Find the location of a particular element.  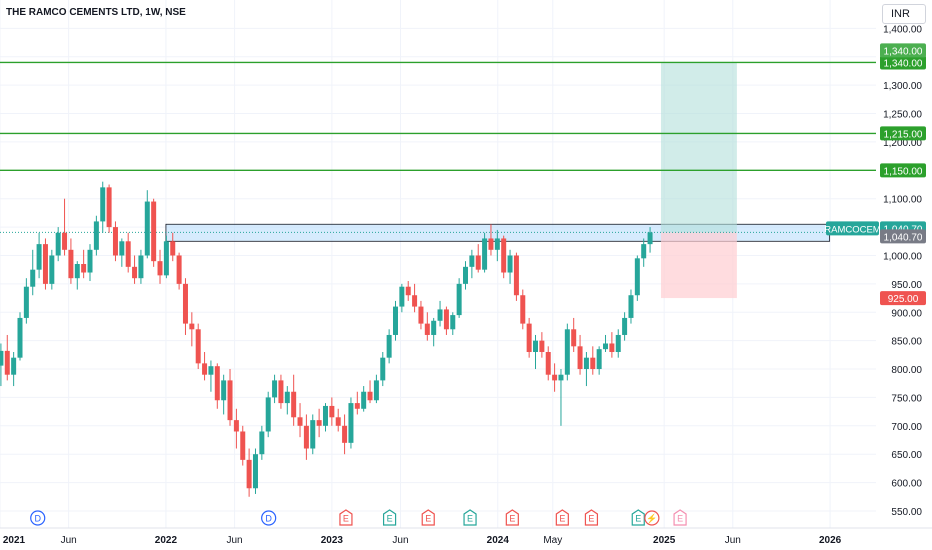

currency-button: INR is located at coordinates (904, 14).